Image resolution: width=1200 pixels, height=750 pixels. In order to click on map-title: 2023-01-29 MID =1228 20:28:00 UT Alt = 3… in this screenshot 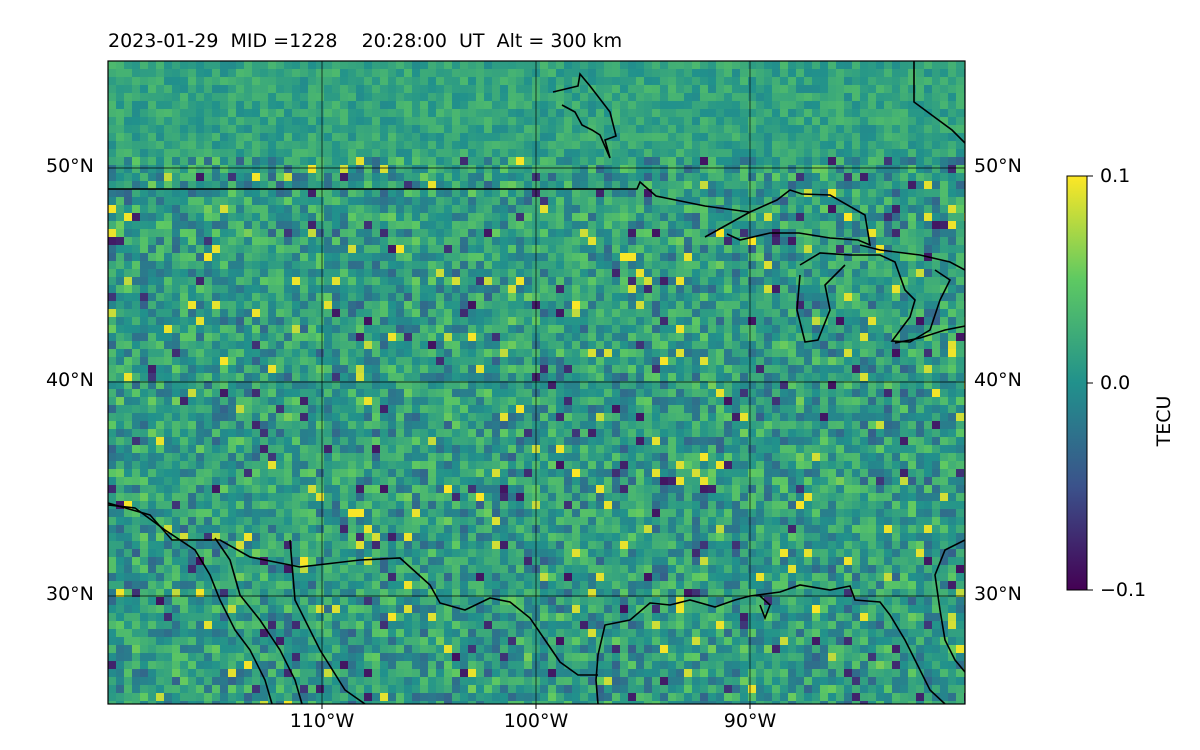, I will do `click(365, 41)`.